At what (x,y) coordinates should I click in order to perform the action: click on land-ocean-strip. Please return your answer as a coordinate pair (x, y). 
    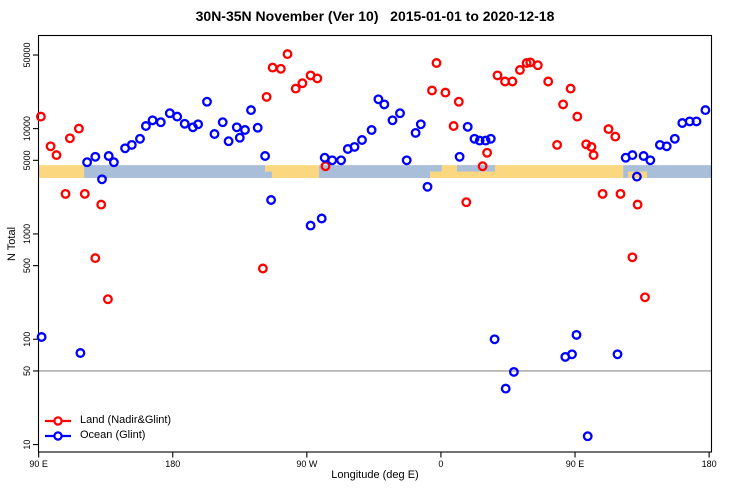
    Looking at the image, I should click on (375, 171).